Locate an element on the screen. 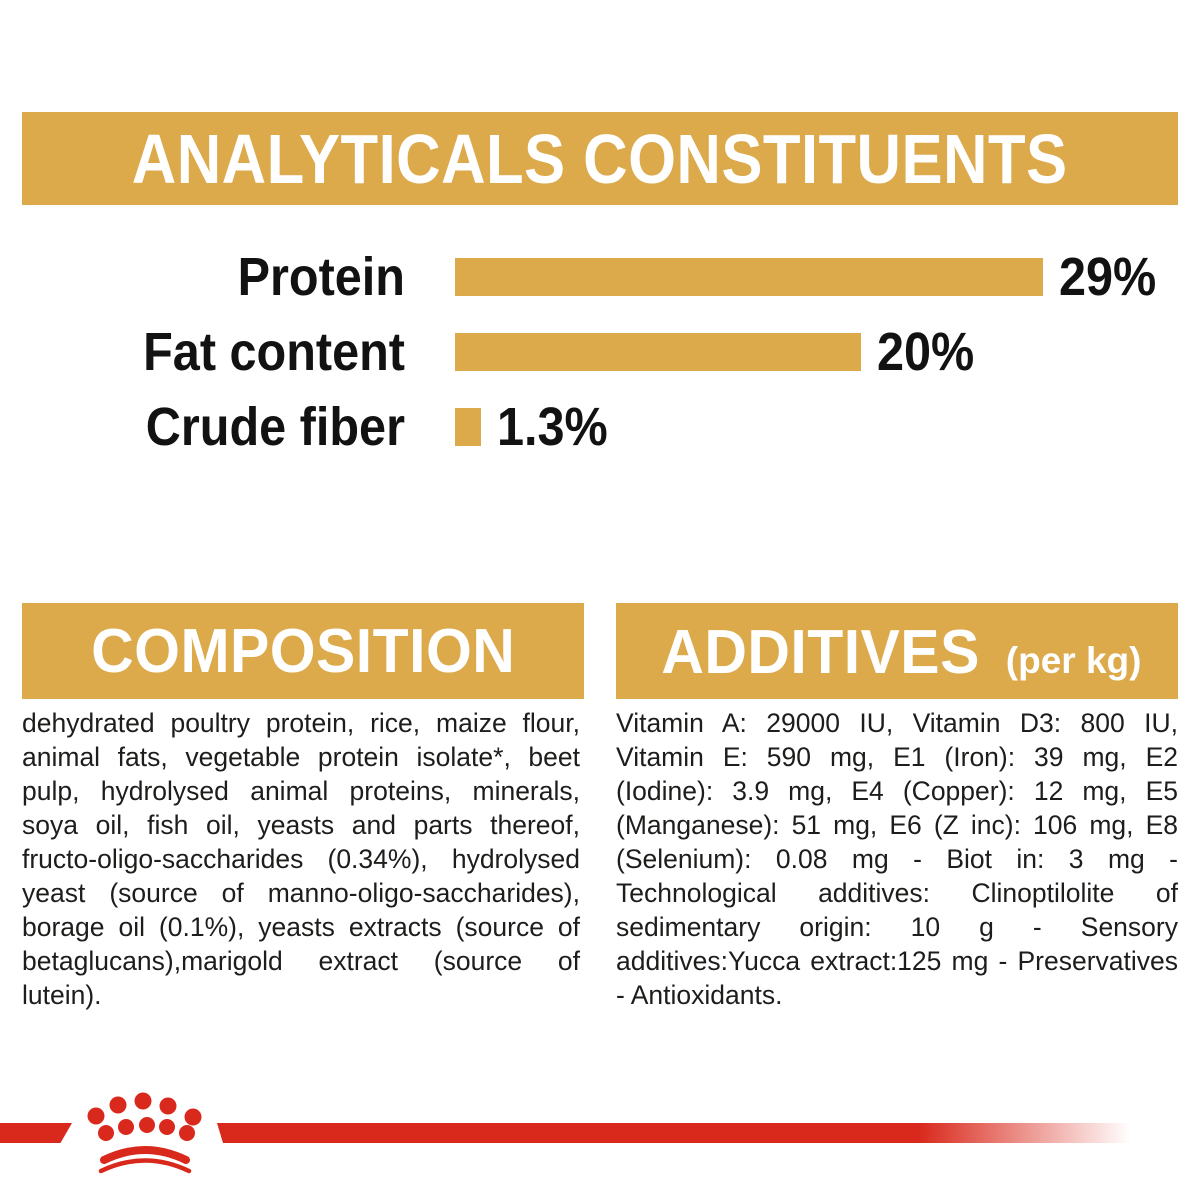 The height and width of the screenshot is (1200, 1200). chart-bar-value: 20% is located at coordinates (926, 352).